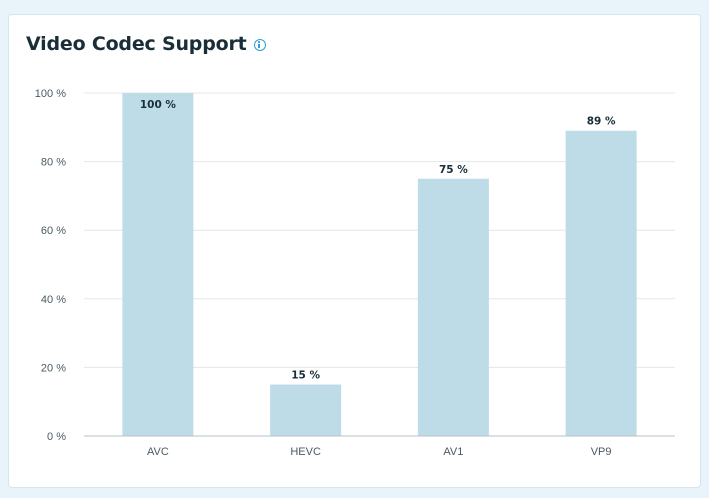 Image resolution: width=709 pixels, height=498 pixels. I want to click on data-label-vp9: 89 %, so click(601, 122).